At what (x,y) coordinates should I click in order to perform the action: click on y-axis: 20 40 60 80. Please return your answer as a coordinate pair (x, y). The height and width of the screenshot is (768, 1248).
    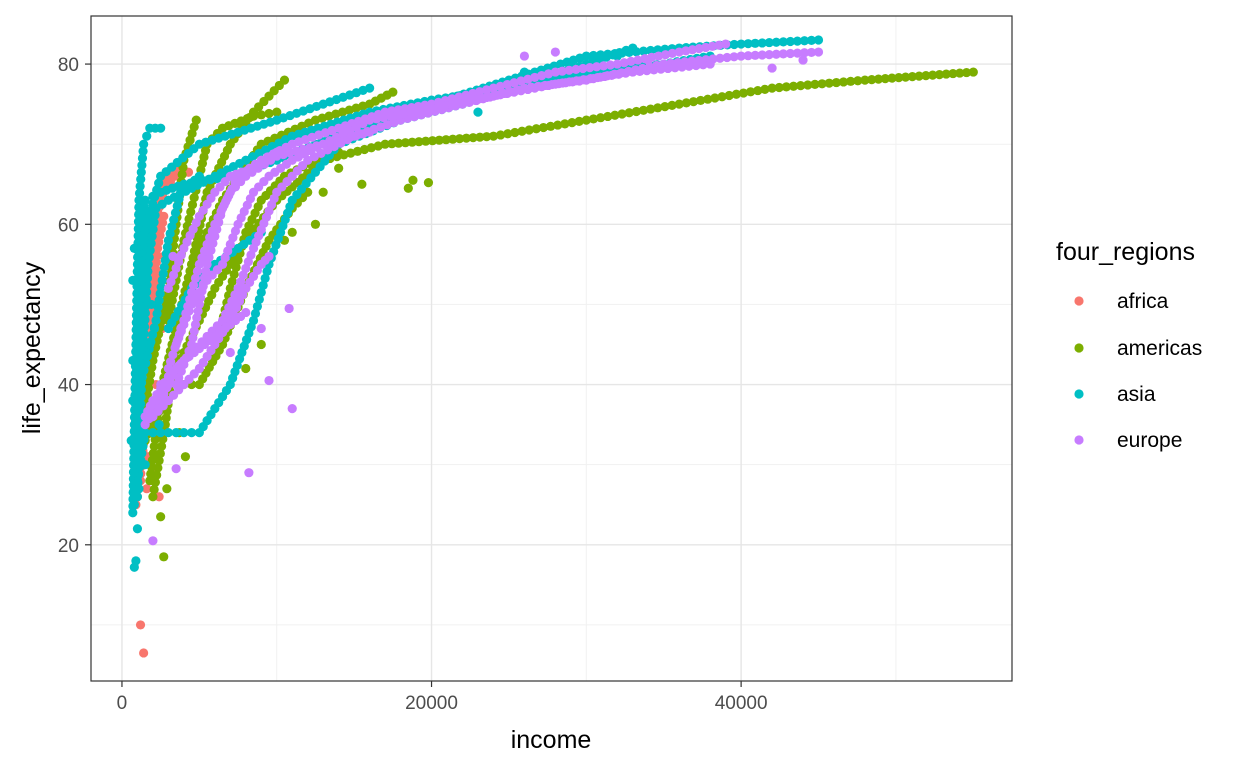
    Looking at the image, I should click on (74, 306).